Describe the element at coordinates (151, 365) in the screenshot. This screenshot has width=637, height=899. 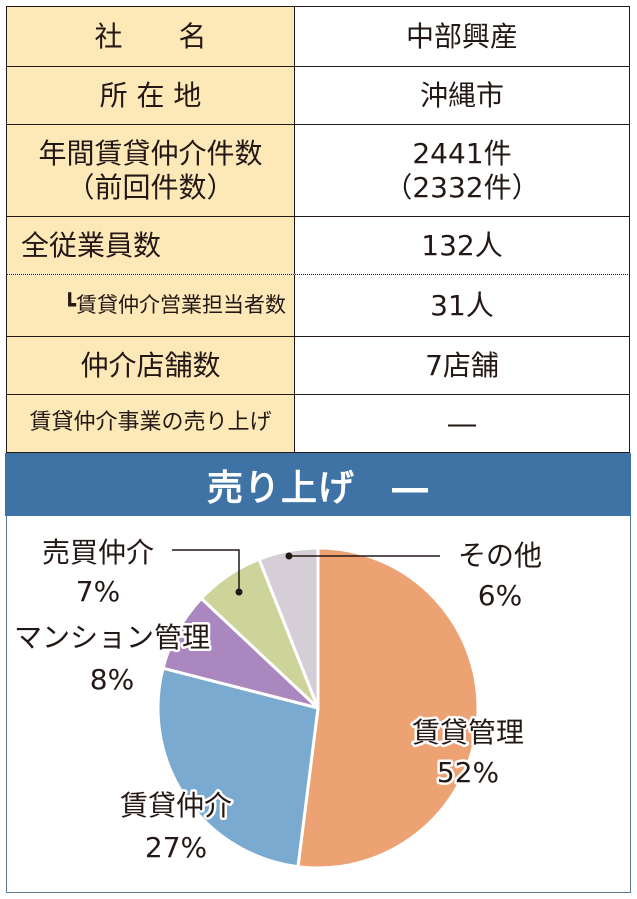
I see `label-store-count: 仲介店舗数` at that location.